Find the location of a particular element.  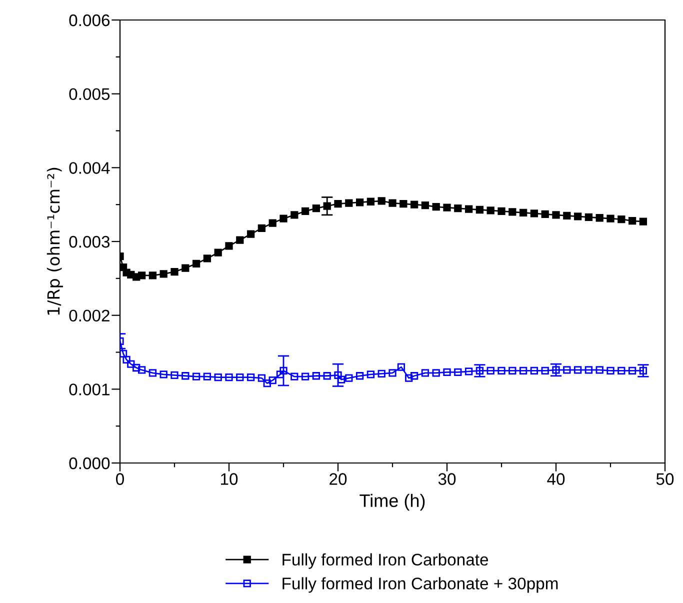

legend-label: Fully formed Iron Carbonate is located at coordinates (385, 561).